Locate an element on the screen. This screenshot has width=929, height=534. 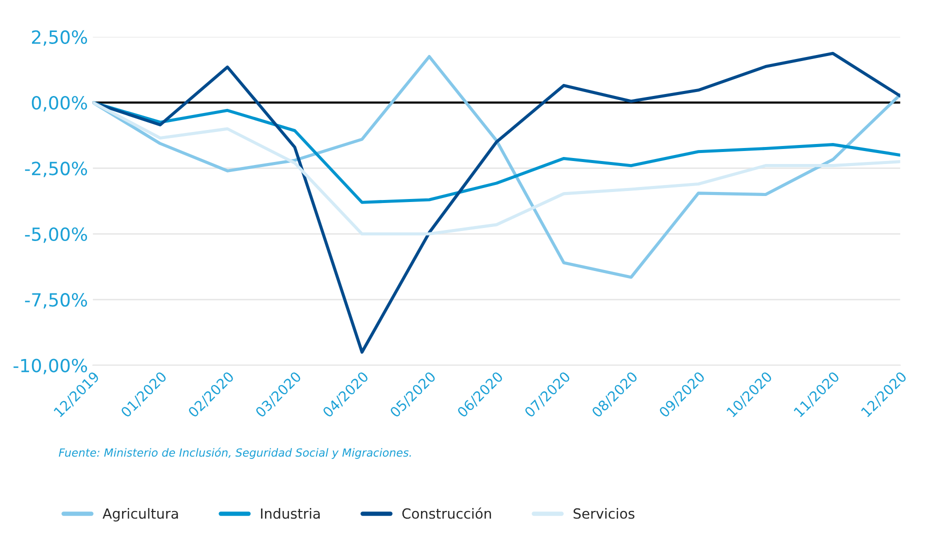
legend-label: Industria is located at coordinates (290, 513).